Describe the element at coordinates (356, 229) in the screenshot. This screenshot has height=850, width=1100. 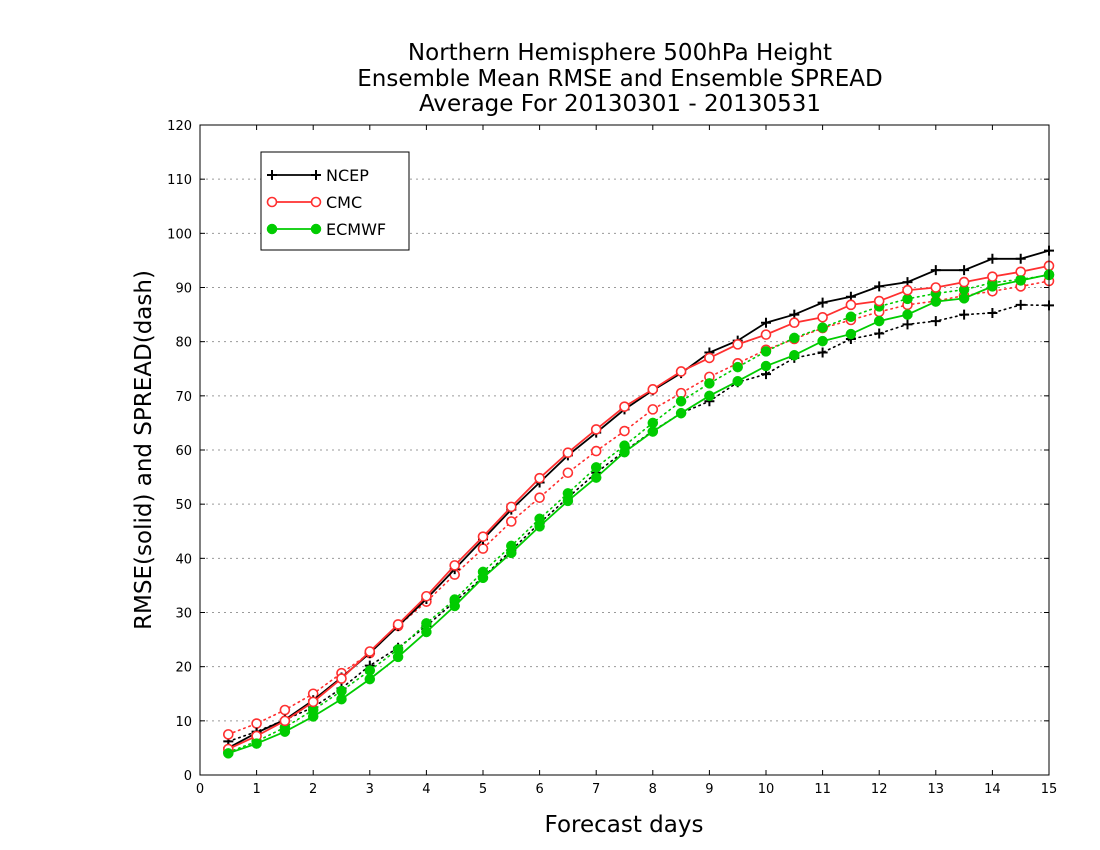
I see `legend-label-ecmwf: ECMWF` at that location.